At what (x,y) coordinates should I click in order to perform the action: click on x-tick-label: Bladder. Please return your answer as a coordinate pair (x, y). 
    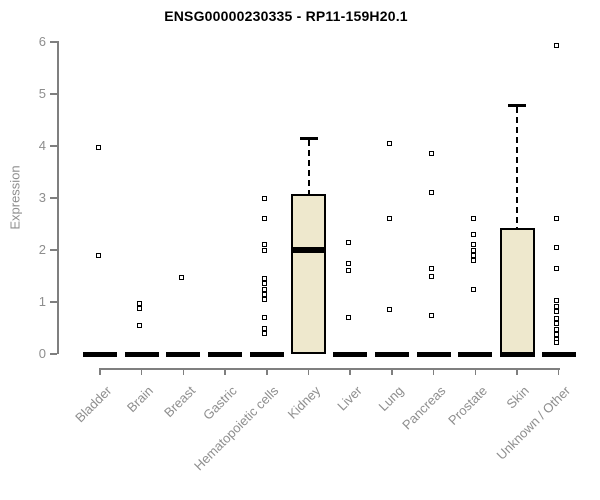
    Looking at the image, I should click on (93, 404).